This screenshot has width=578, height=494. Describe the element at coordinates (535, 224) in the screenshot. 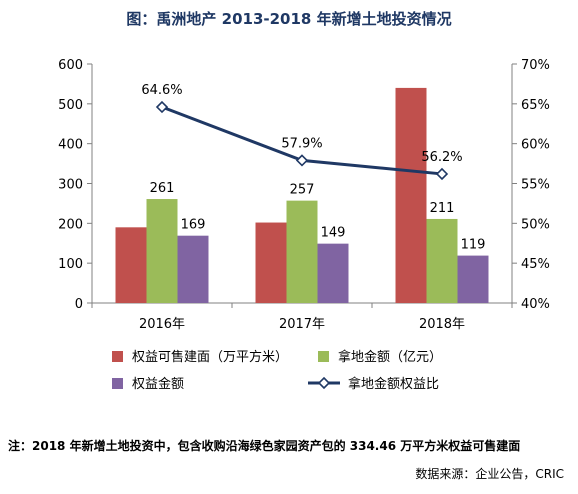

I see `y2-tick-label: 50%` at that location.